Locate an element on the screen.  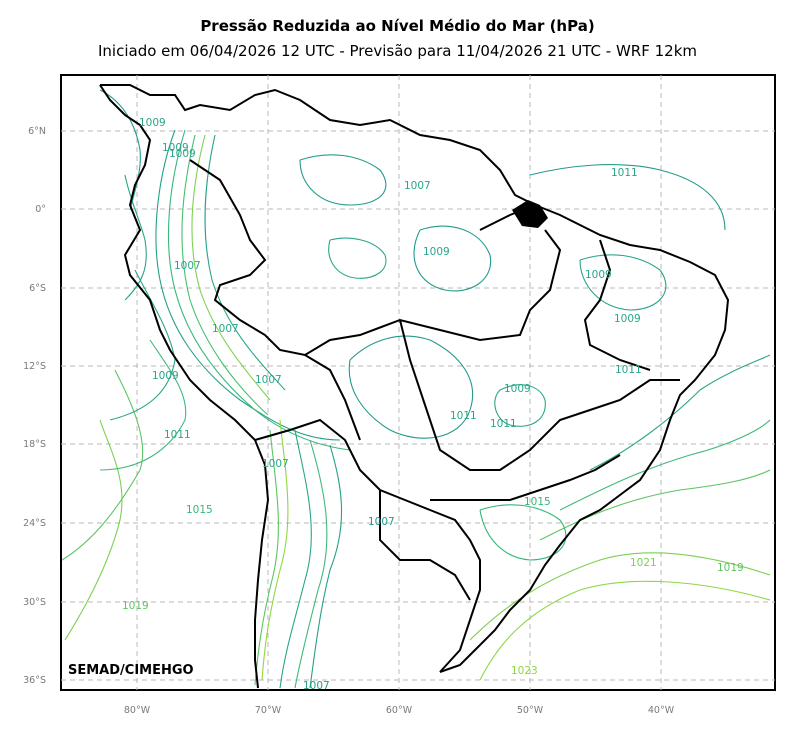
lat-label: 12°S is located at coordinates (34, 366).